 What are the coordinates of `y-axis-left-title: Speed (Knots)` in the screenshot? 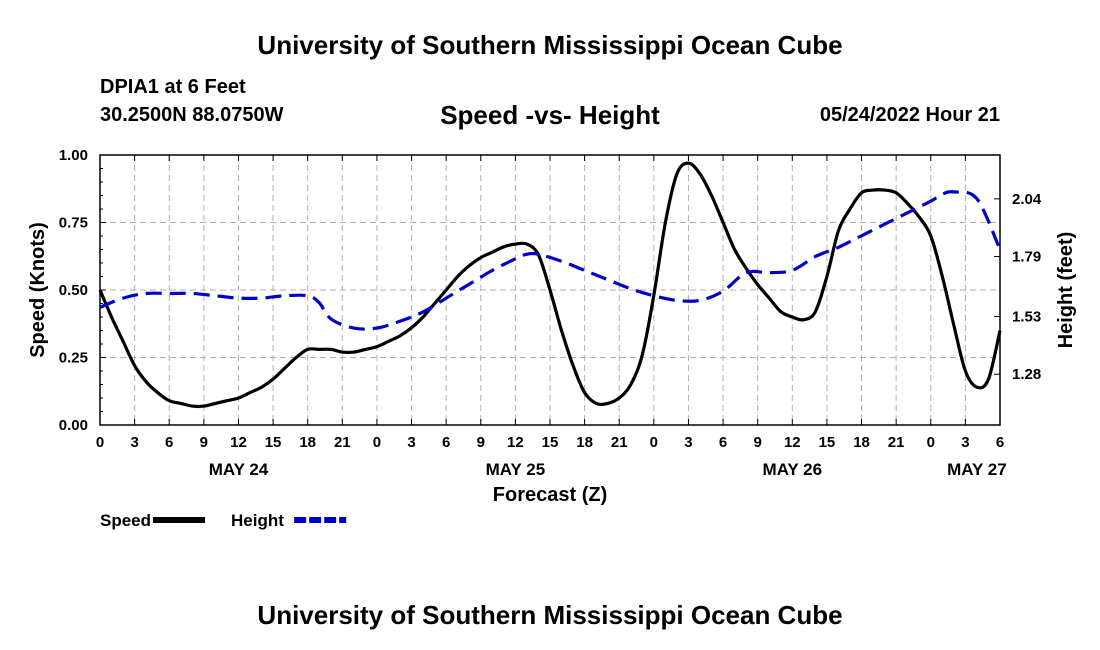 It's located at (38, 290).